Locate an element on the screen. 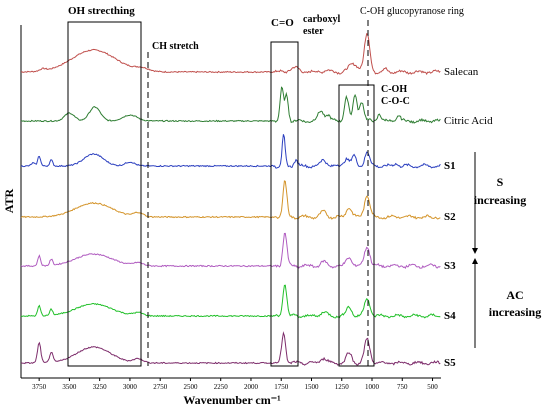 The height and width of the screenshot is (415, 550). carbonyl-box is located at coordinates (284, 204).